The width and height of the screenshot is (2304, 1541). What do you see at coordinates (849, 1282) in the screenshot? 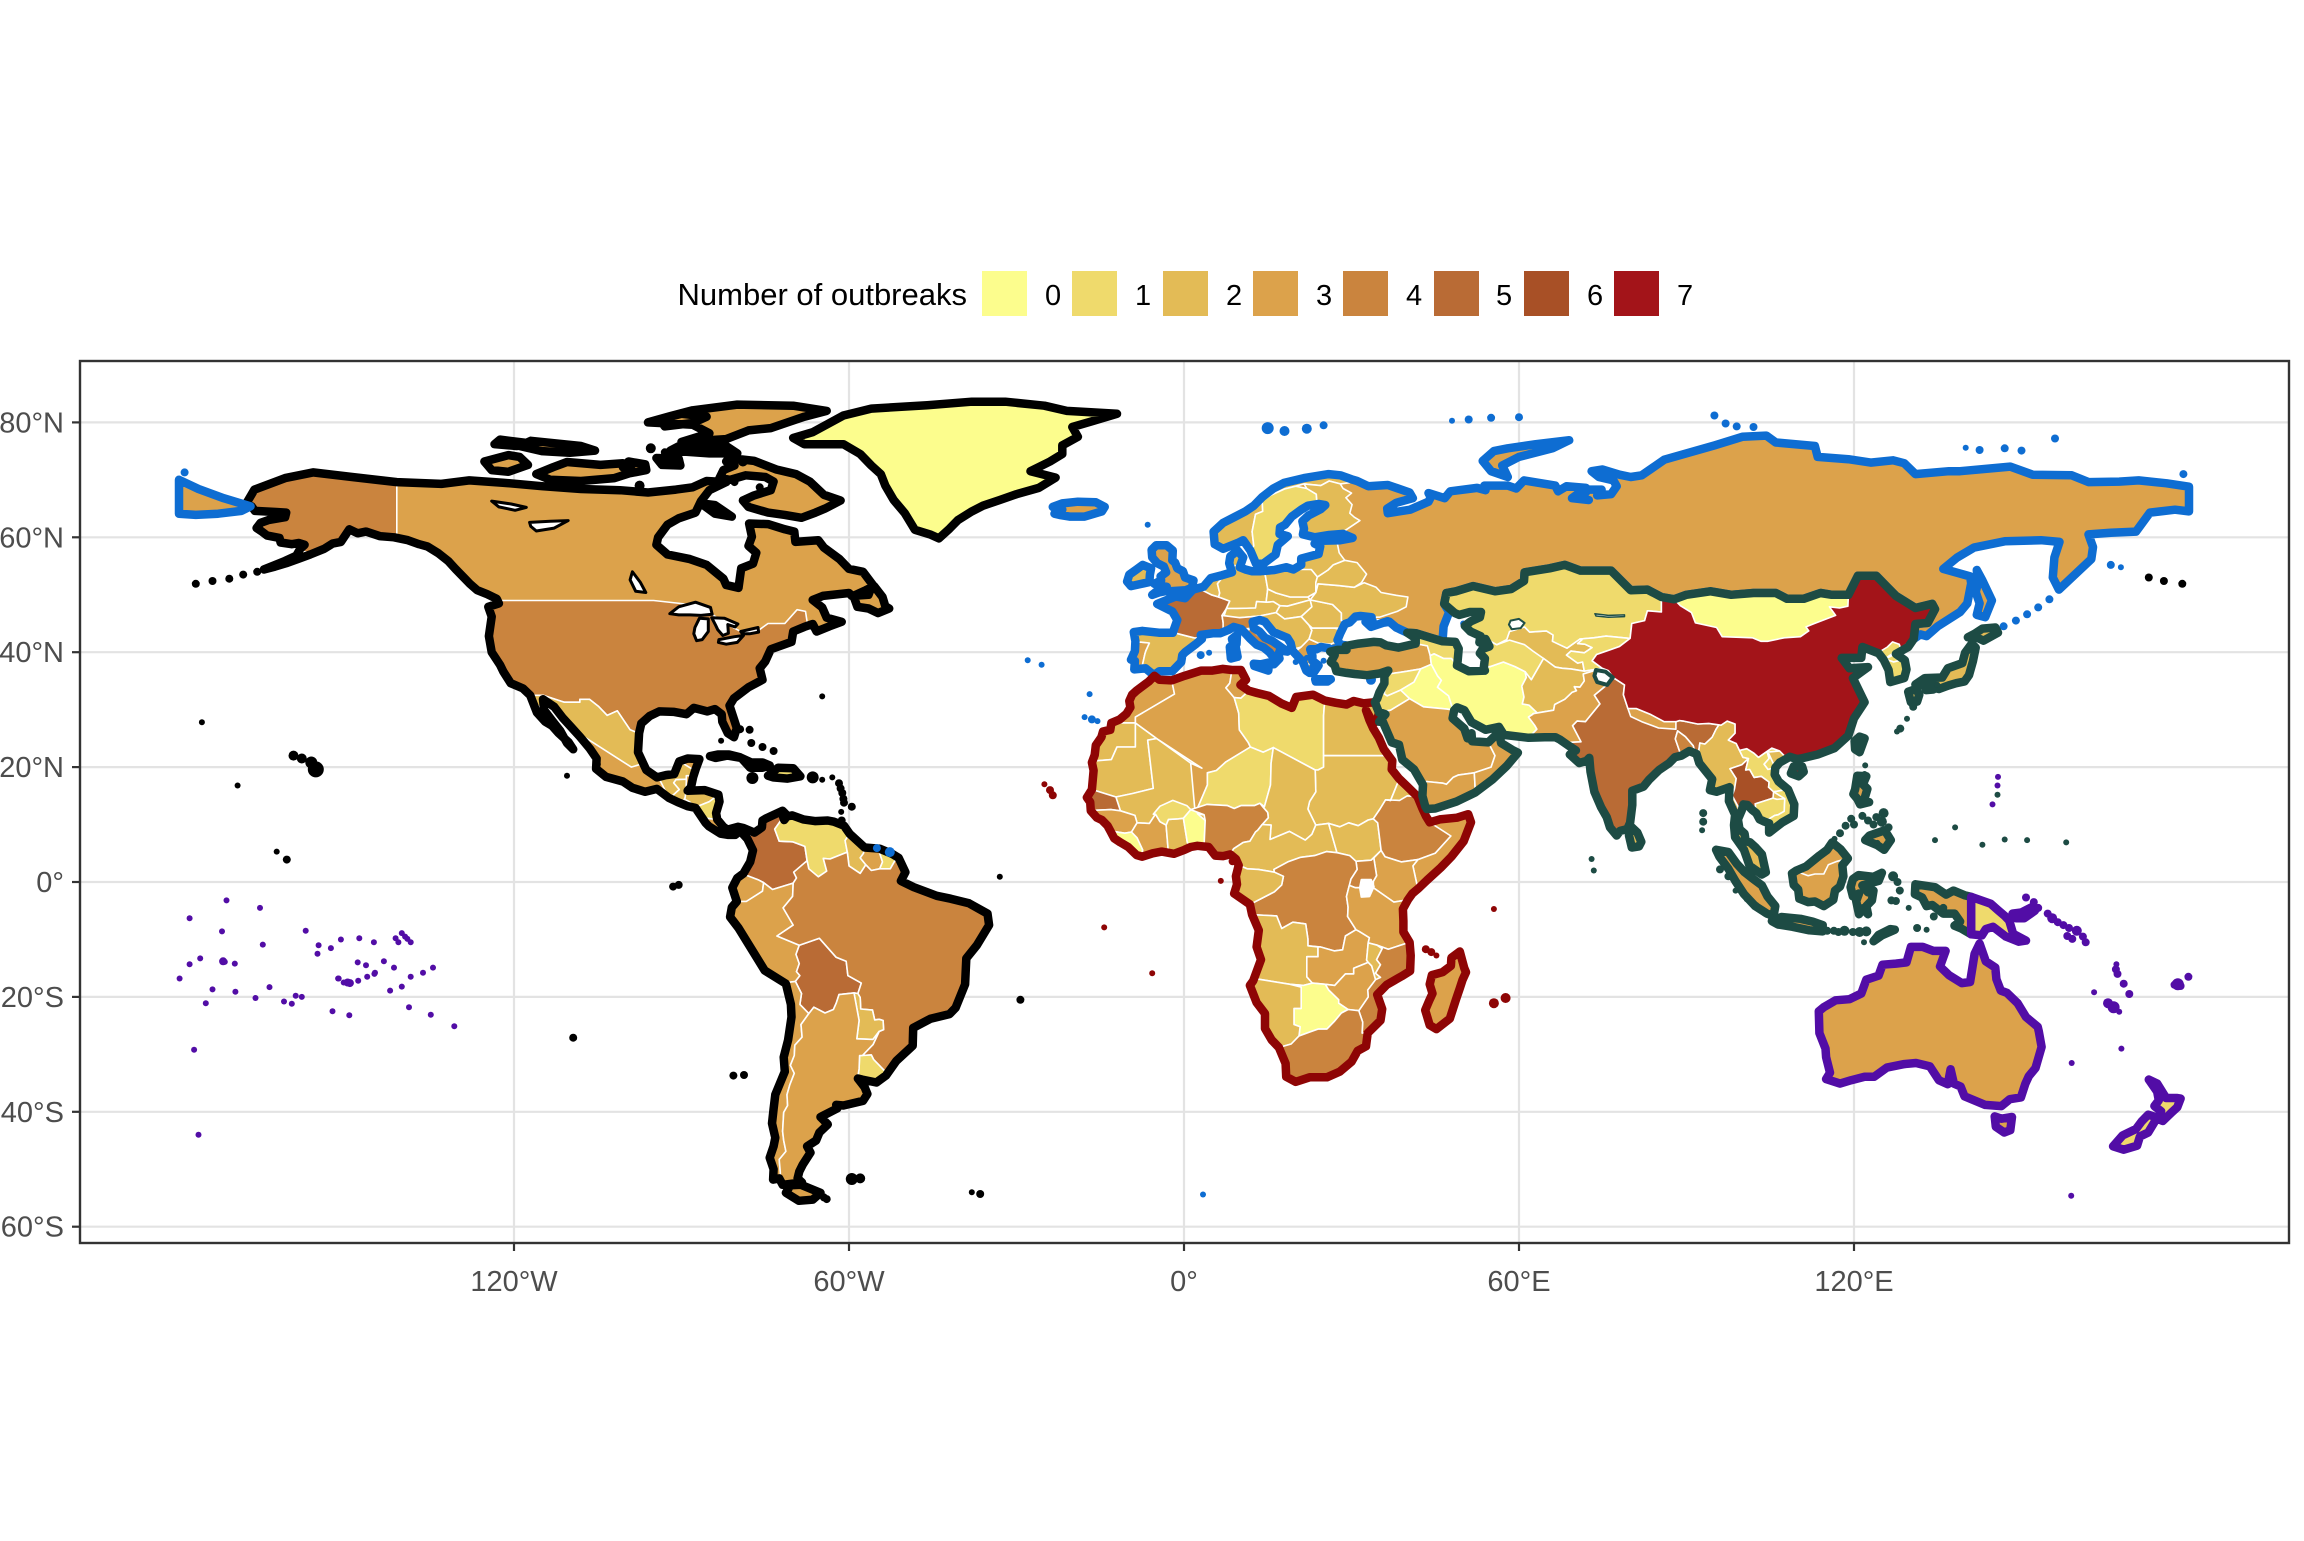
I see `svg-text: 60°W` at bounding box center [849, 1282].